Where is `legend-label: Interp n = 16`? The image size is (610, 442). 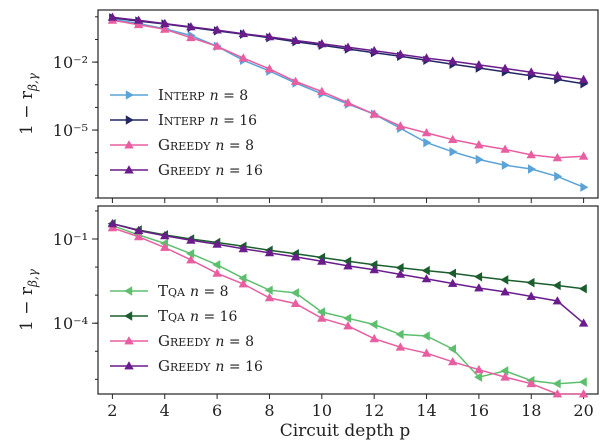
legend-label: Interp n = 16 is located at coordinates (207, 120).